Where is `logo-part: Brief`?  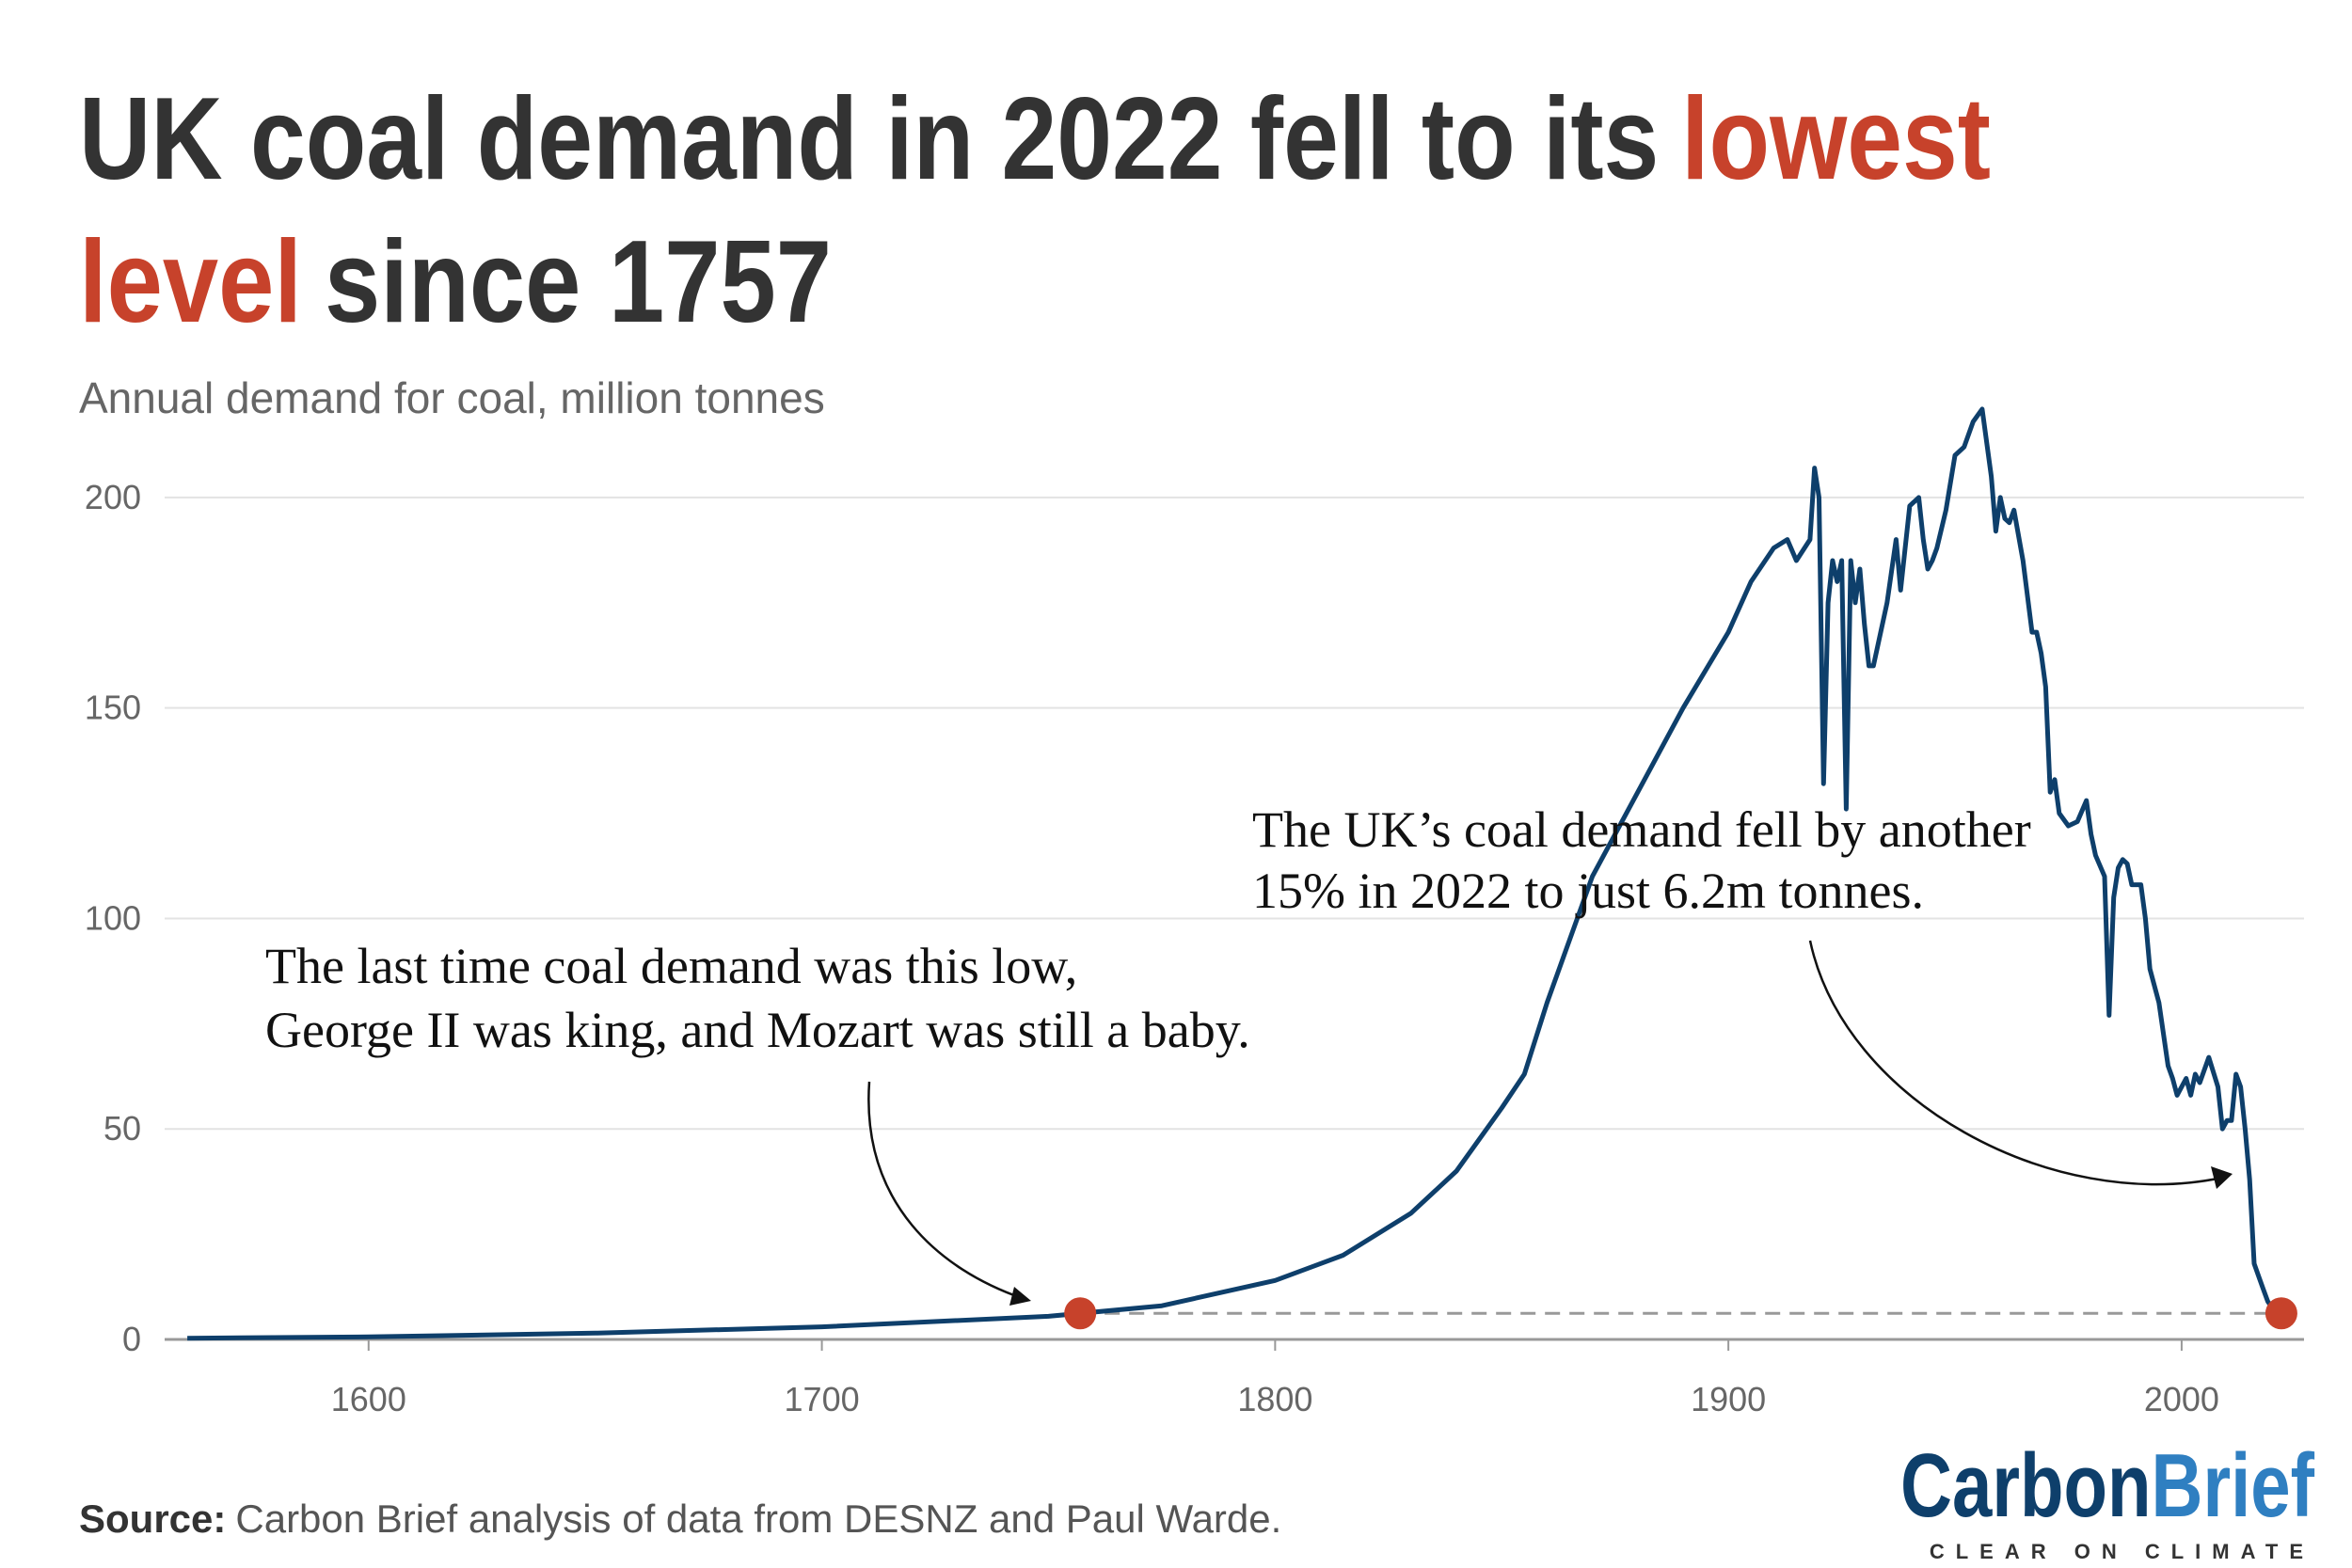
logo-part: Brief is located at coordinates (2233, 1485).